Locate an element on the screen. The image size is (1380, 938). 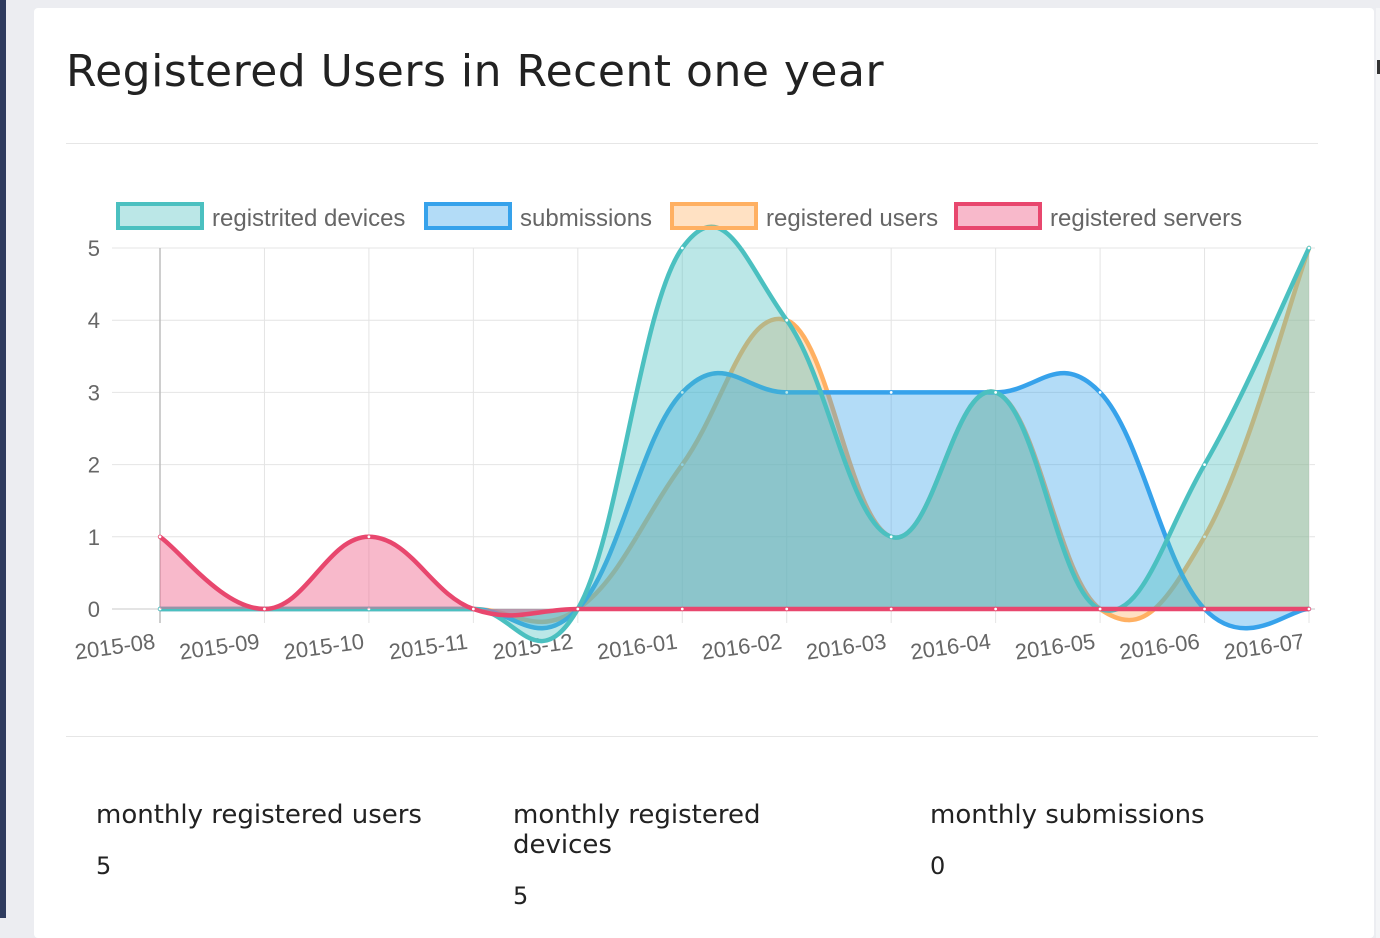
x-tick-label: 2016-03 is located at coordinates (845, 647).